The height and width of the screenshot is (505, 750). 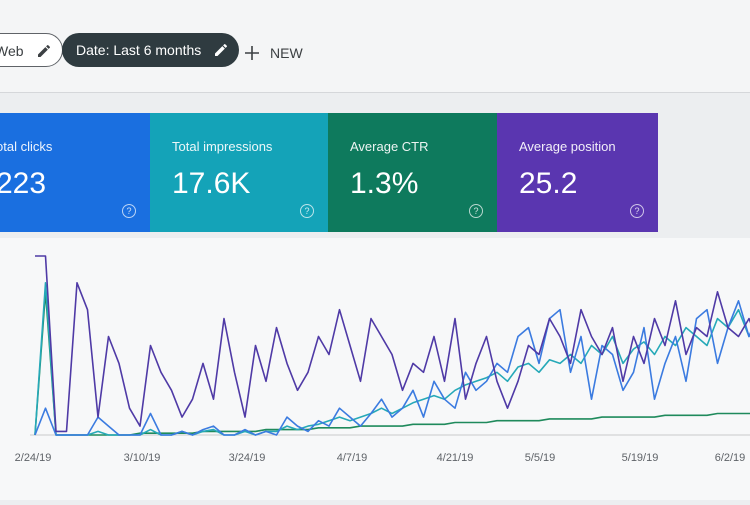 I want to click on filter-chip: Date: Last 6 months, so click(x=151, y=50).